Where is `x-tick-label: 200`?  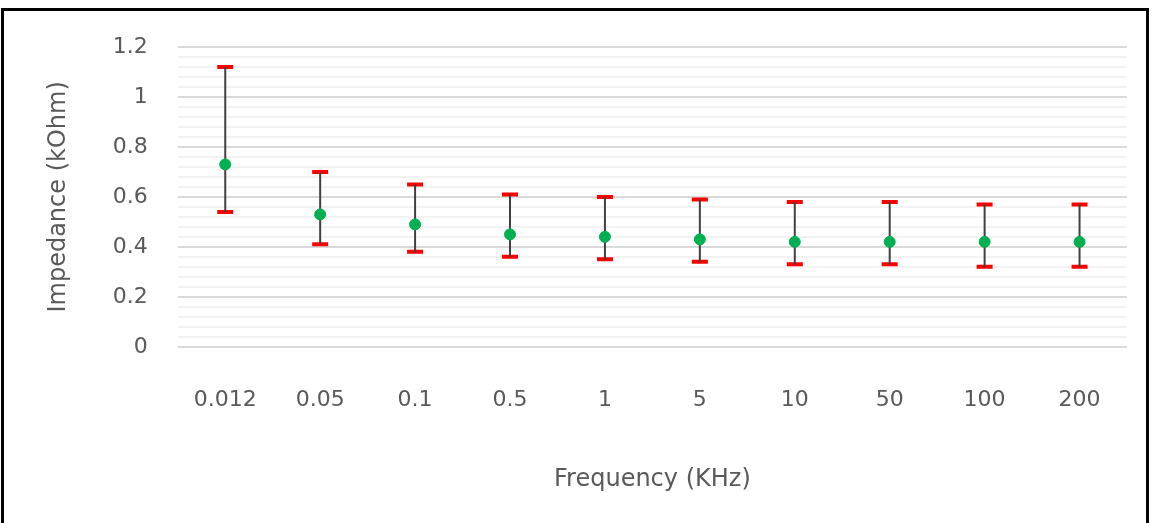
x-tick-label: 200 is located at coordinates (1079, 398).